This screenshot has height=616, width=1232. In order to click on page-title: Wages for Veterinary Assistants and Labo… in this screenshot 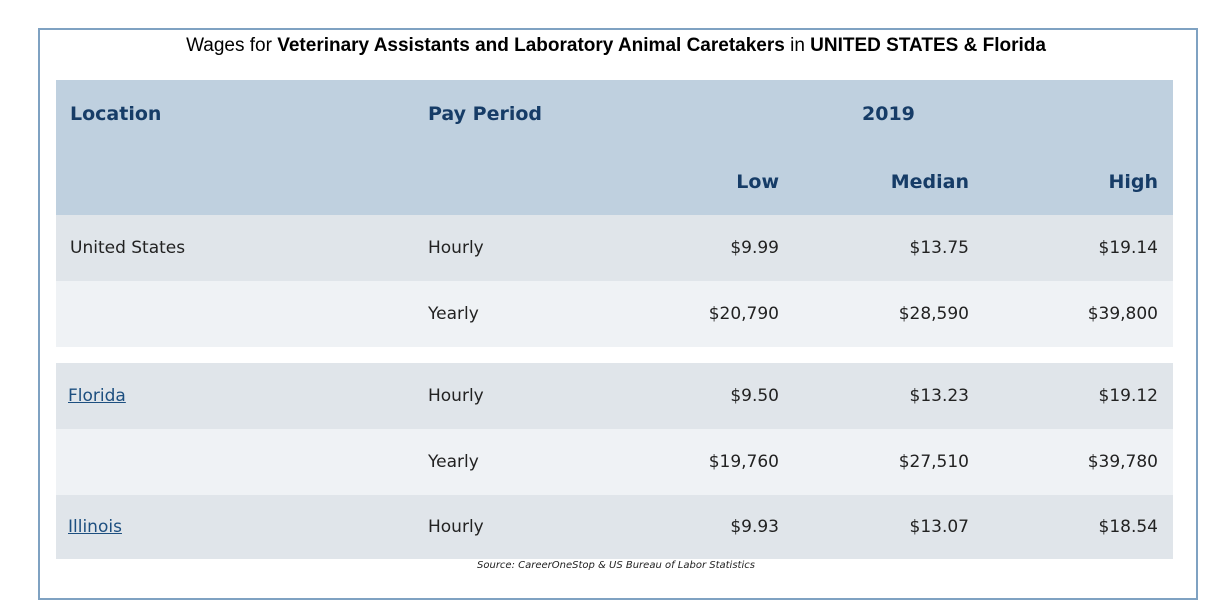, I will do `click(616, 46)`.